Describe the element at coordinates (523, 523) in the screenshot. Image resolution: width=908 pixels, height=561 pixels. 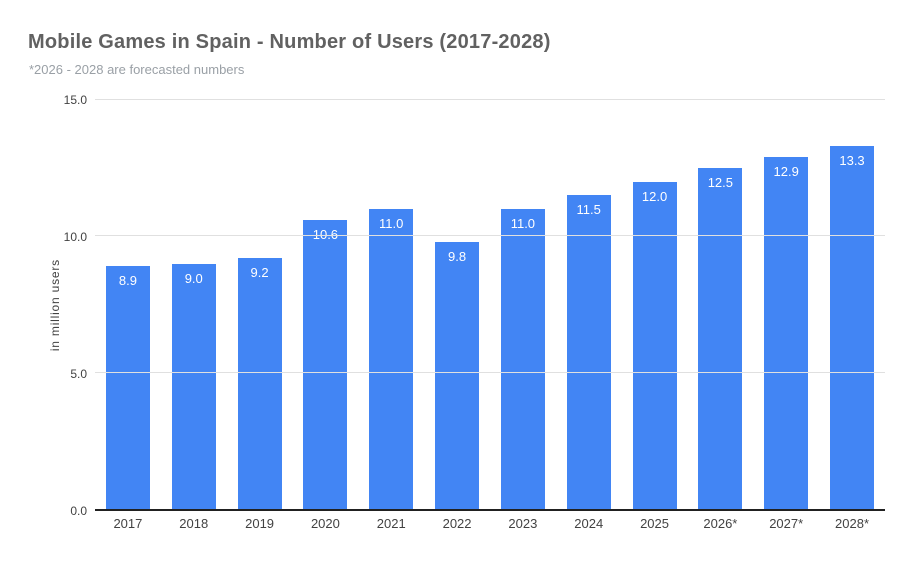
I see `x-axis-label: 2023` at that location.